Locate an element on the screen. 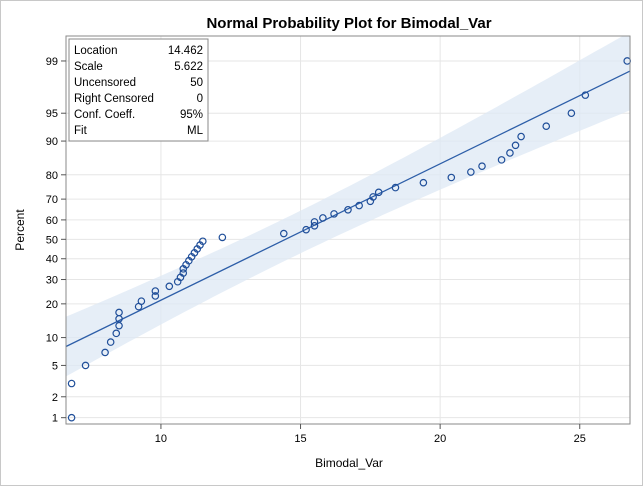 The height and width of the screenshot is (486, 643). y-tick-label: 99 is located at coordinates (52, 62).